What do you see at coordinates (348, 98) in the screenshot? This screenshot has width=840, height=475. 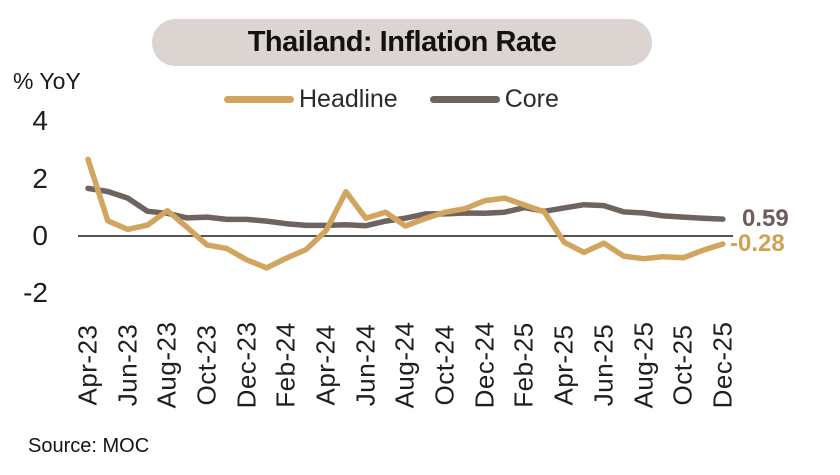 I see `legend-label: Headline` at bounding box center [348, 98].